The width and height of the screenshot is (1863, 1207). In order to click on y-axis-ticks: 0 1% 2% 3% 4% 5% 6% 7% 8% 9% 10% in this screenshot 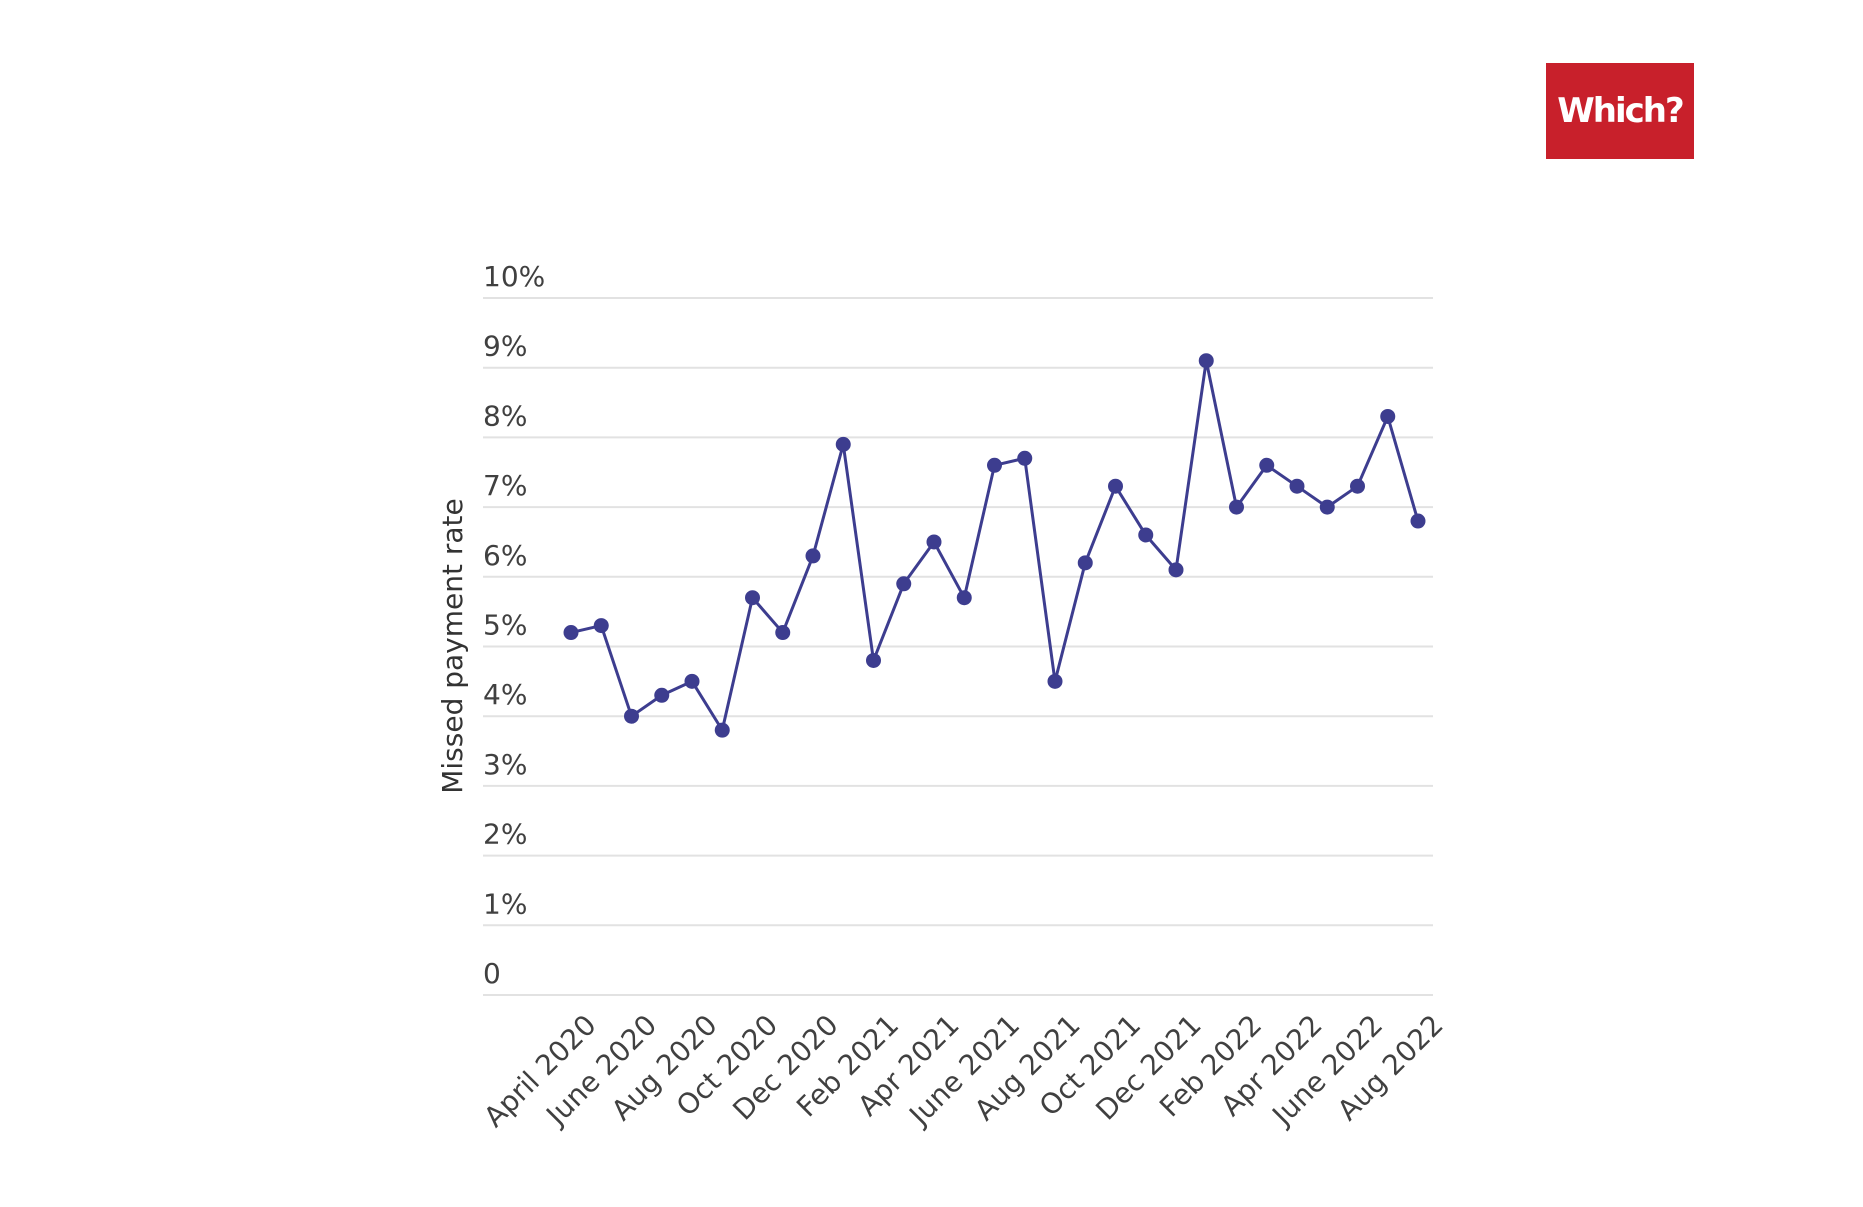, I will do `click(514, 625)`.